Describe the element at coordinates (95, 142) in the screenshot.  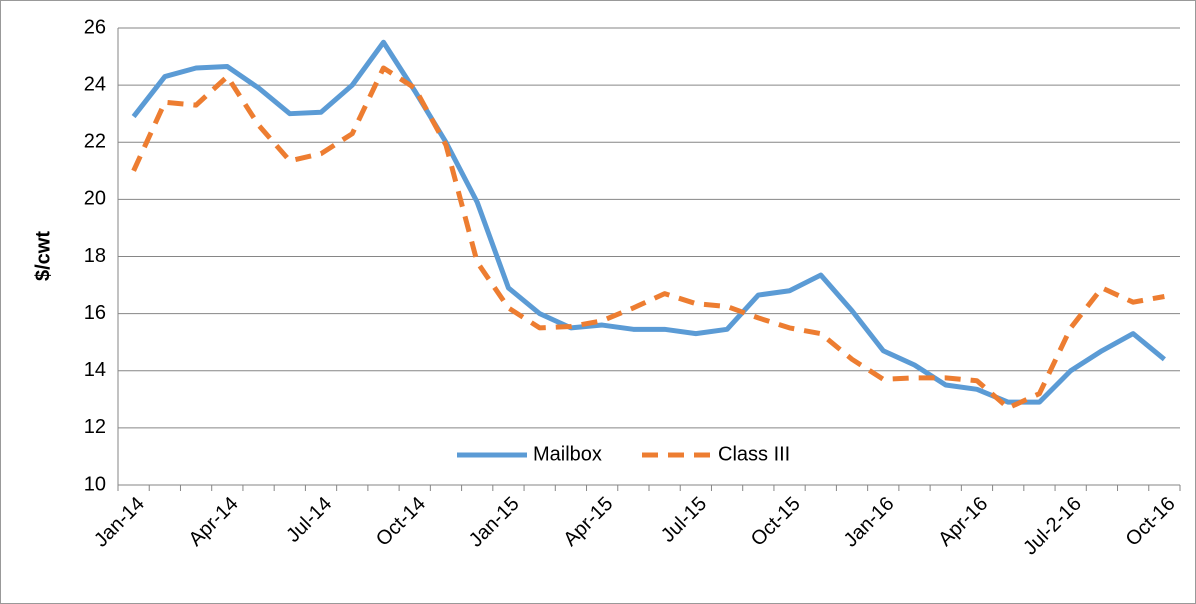
I see `y-tick-label: 22` at that location.